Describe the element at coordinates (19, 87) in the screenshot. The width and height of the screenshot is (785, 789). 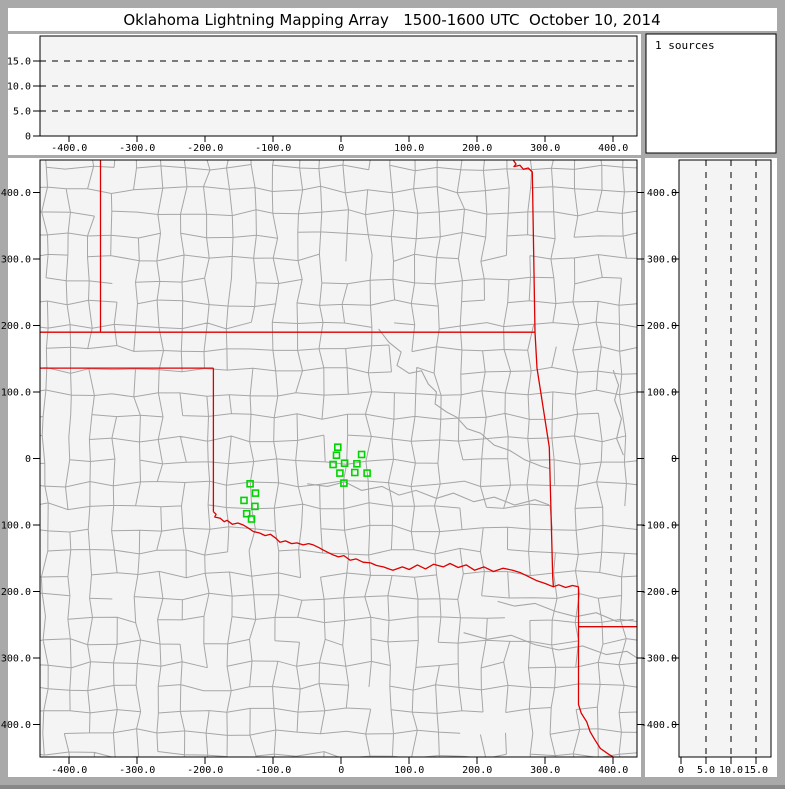
I see `y-tick-label: 10.0` at that location.